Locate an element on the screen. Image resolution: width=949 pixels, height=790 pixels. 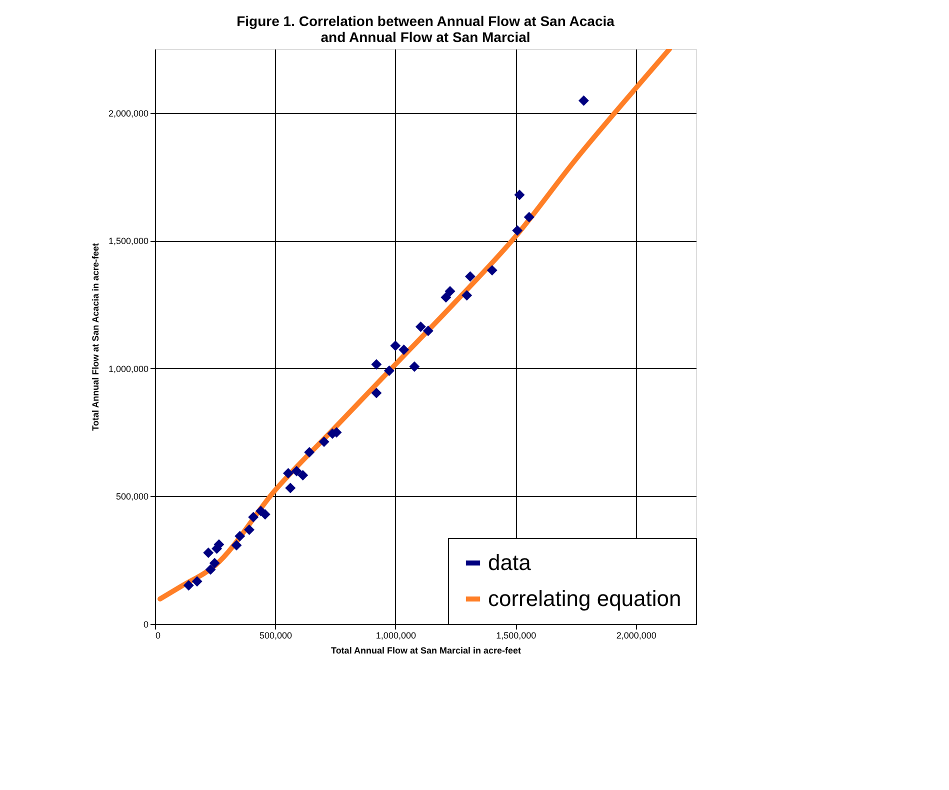
y-tick-label: 500,000 is located at coordinates (132, 497).